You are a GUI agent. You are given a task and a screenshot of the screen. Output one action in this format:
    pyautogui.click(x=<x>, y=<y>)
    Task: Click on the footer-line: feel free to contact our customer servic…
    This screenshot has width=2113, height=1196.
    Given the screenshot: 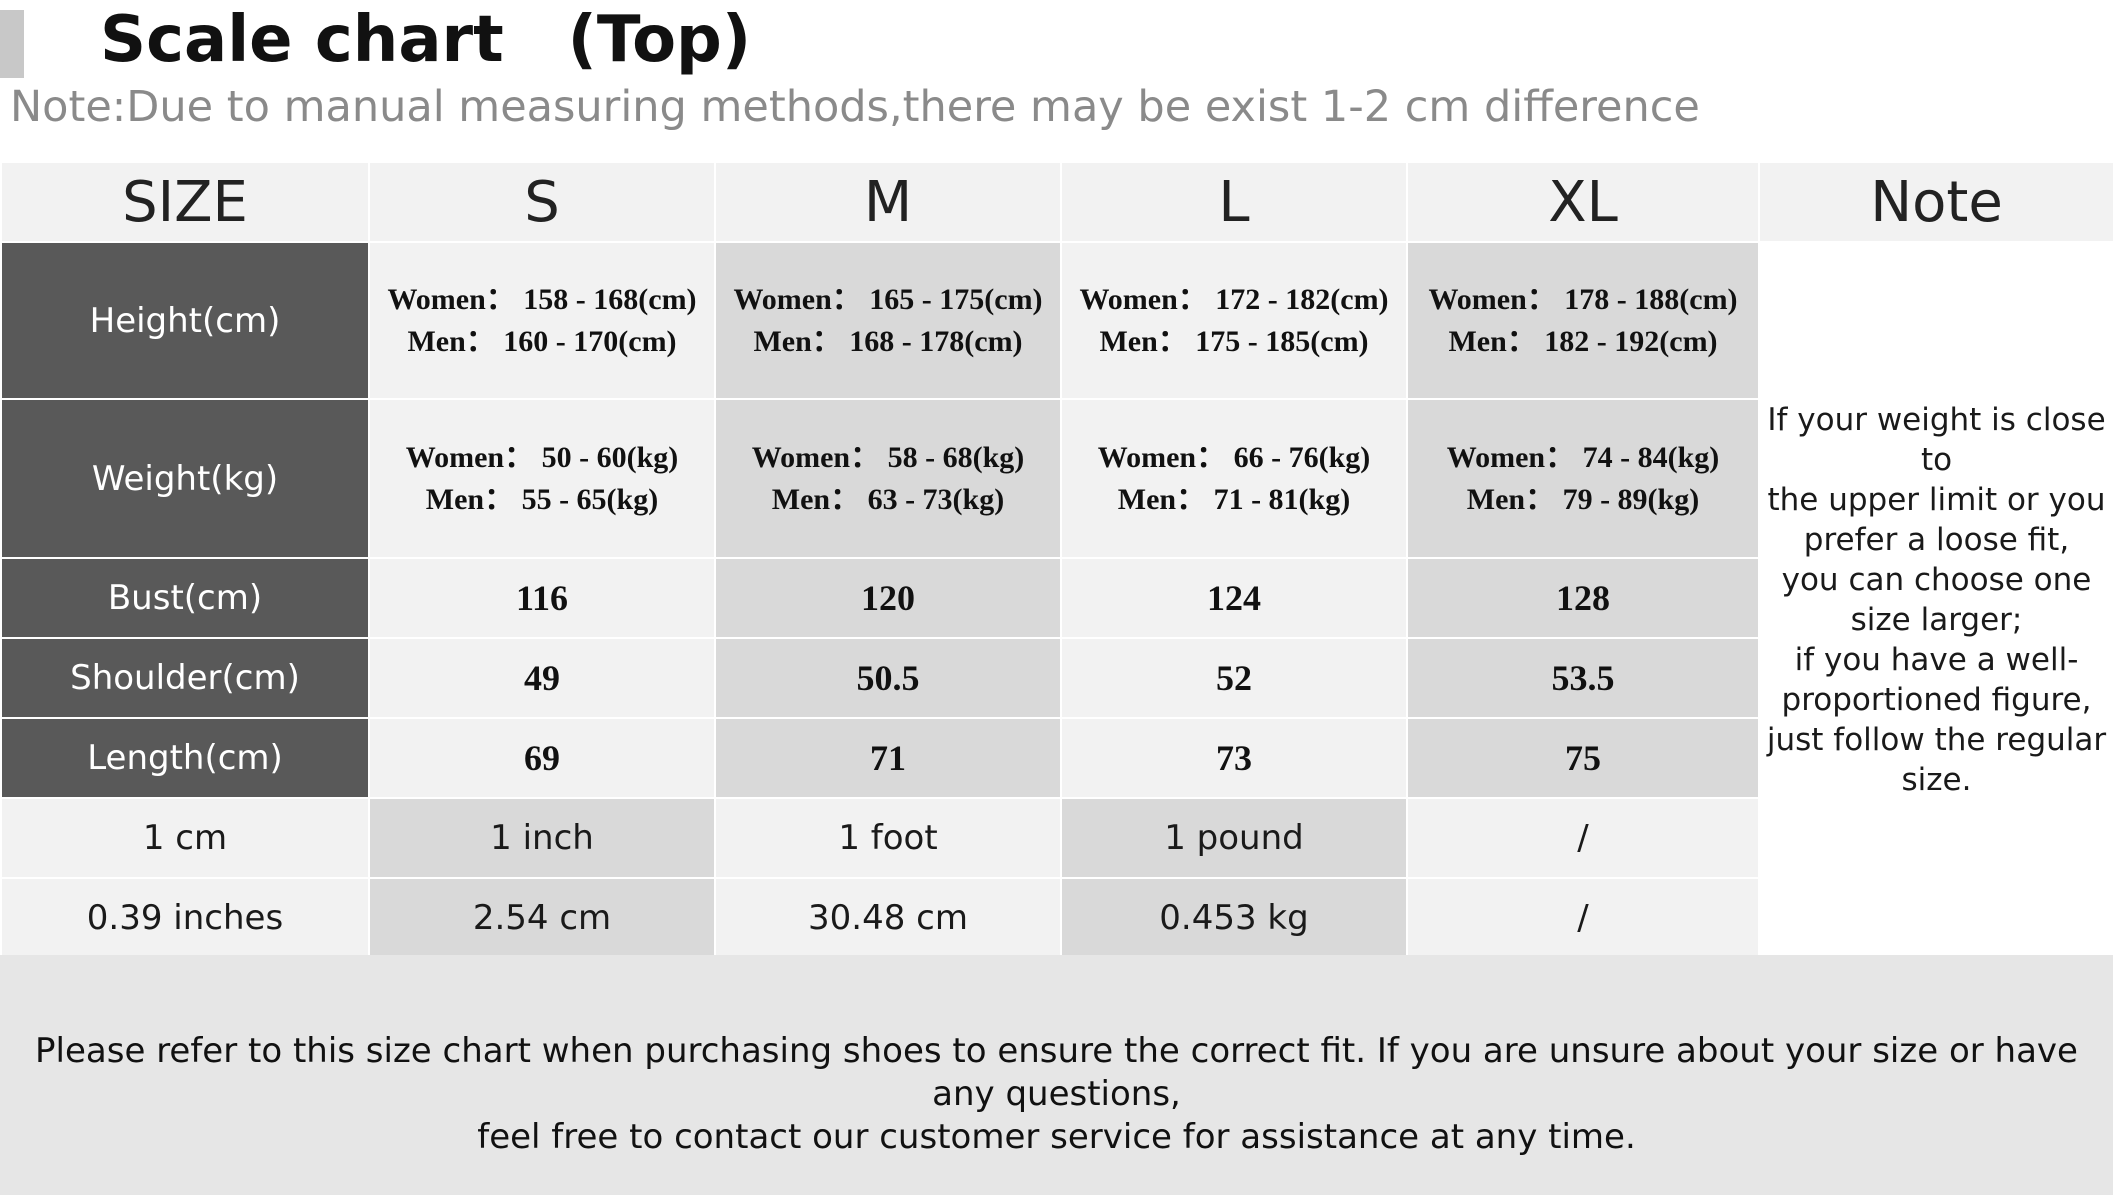 What is the action you would take?
    pyautogui.click(x=1056, y=1137)
    